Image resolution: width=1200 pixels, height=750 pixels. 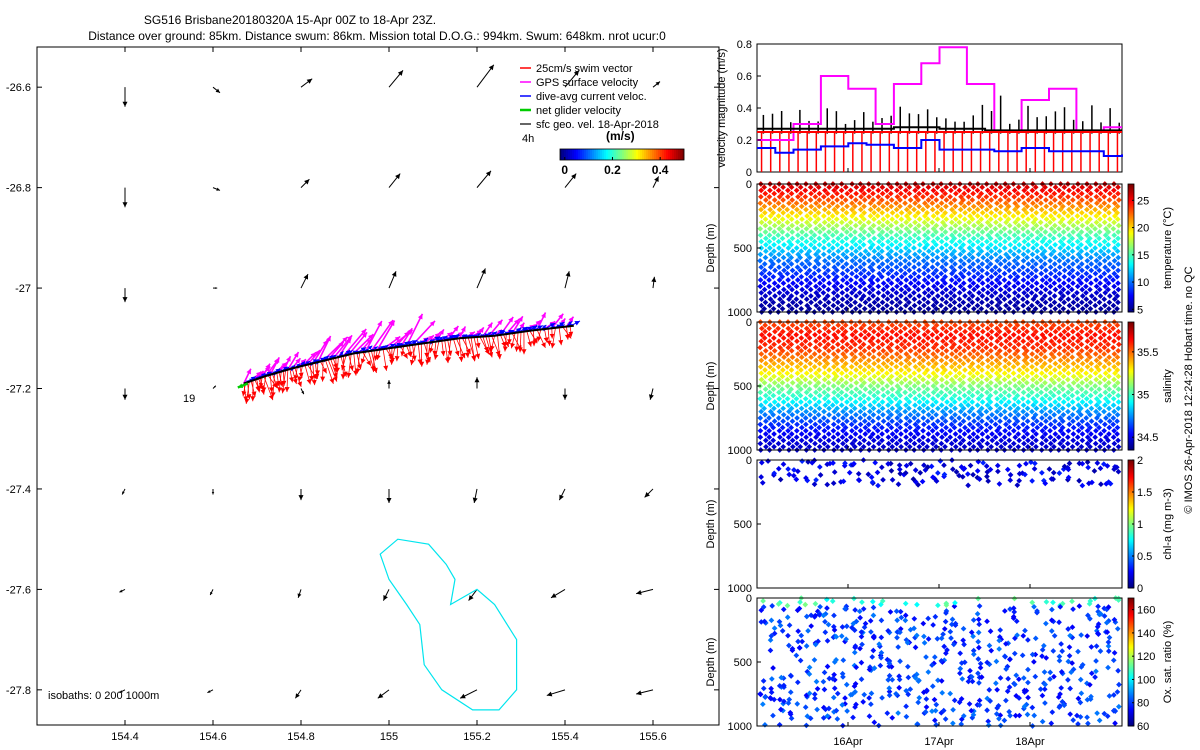 What do you see at coordinates (477, 737) in the screenshot?
I see `map-x-tick-label: 155.2` at bounding box center [477, 737].